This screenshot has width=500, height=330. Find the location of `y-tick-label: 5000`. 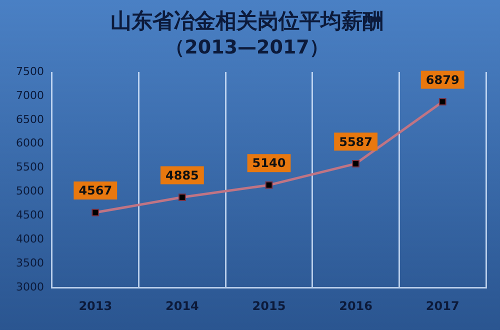

y-tick-label: 5000 is located at coordinates (30, 191).